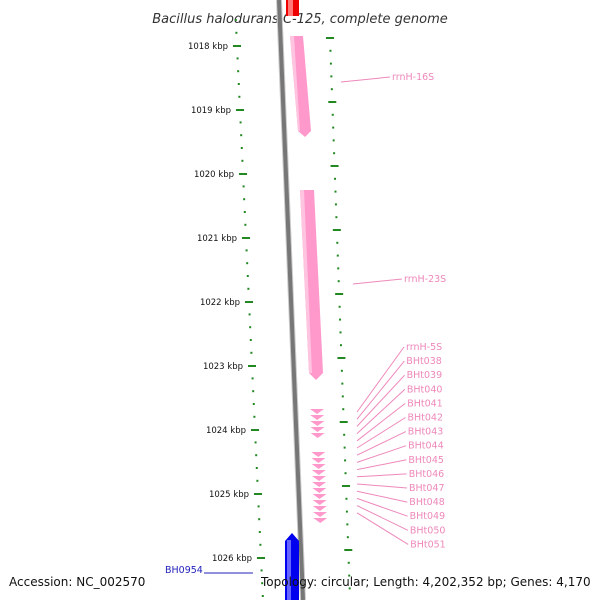 This screenshot has height=600, width=600. I want to click on feature-label: BHt049, so click(428, 516).